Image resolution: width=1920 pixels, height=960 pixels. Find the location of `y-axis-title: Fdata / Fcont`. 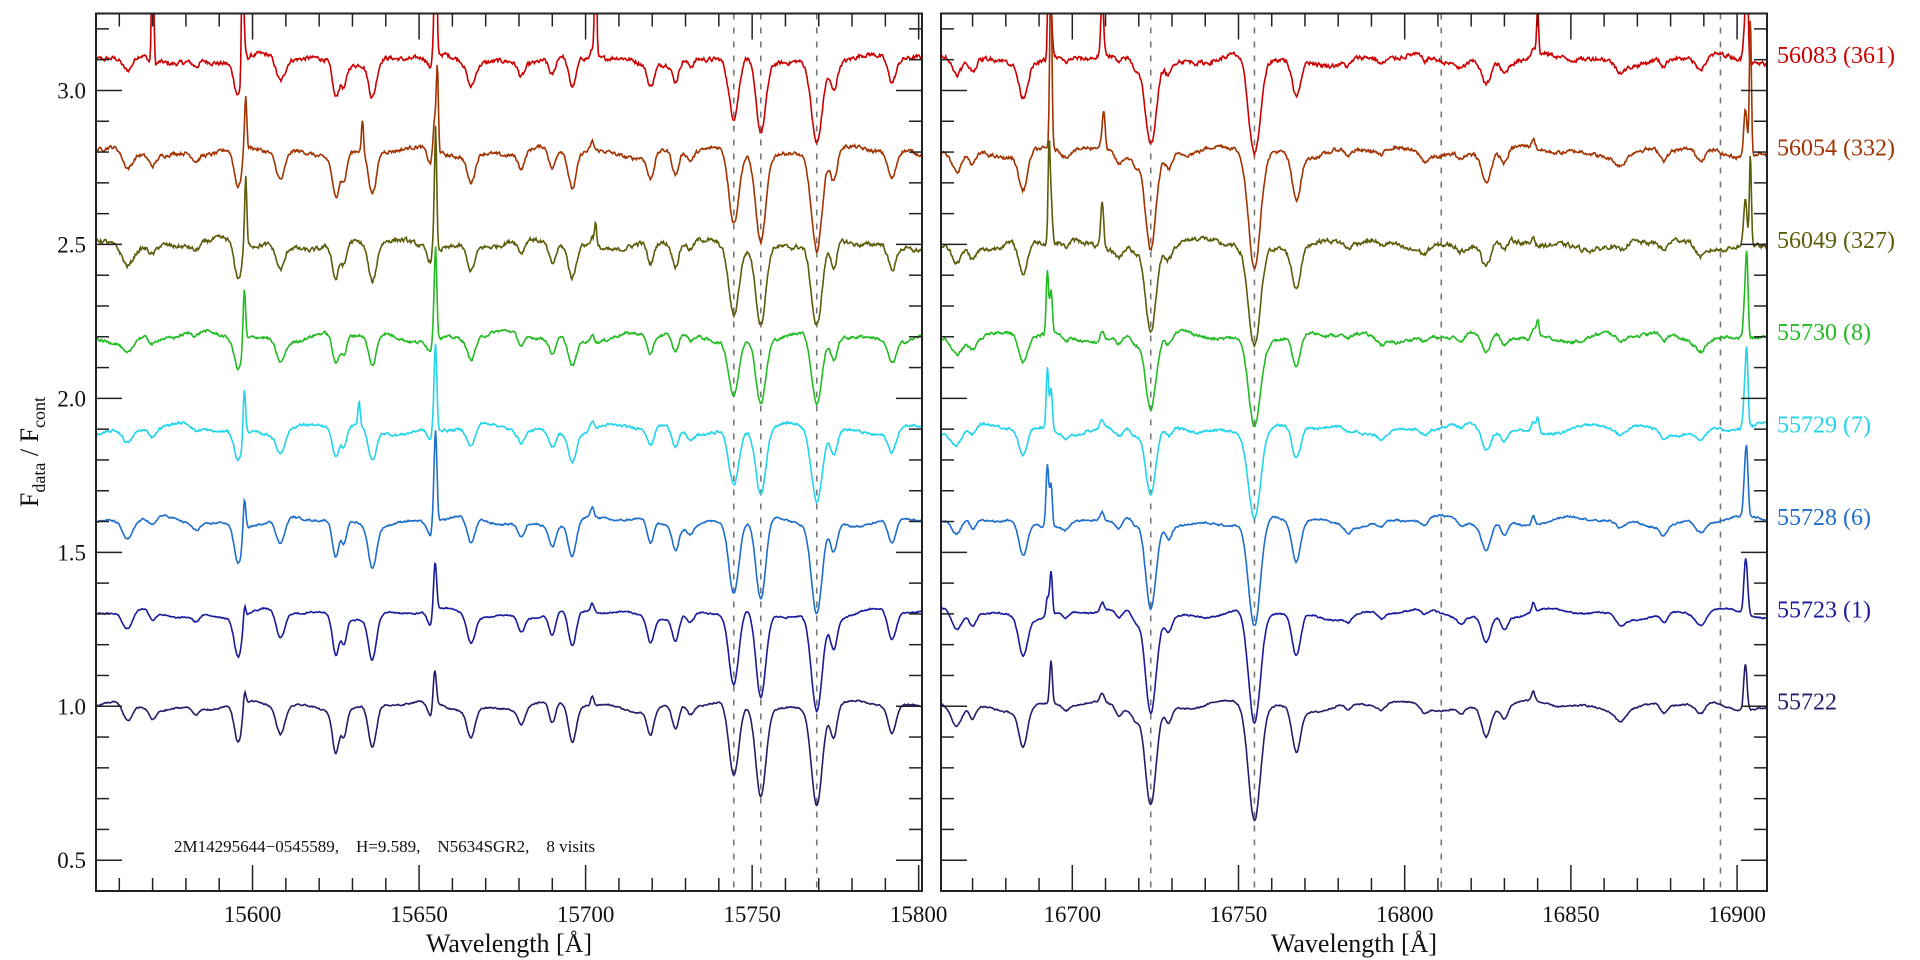

y-axis-title: Fdata / Fcont is located at coordinates (32, 452).